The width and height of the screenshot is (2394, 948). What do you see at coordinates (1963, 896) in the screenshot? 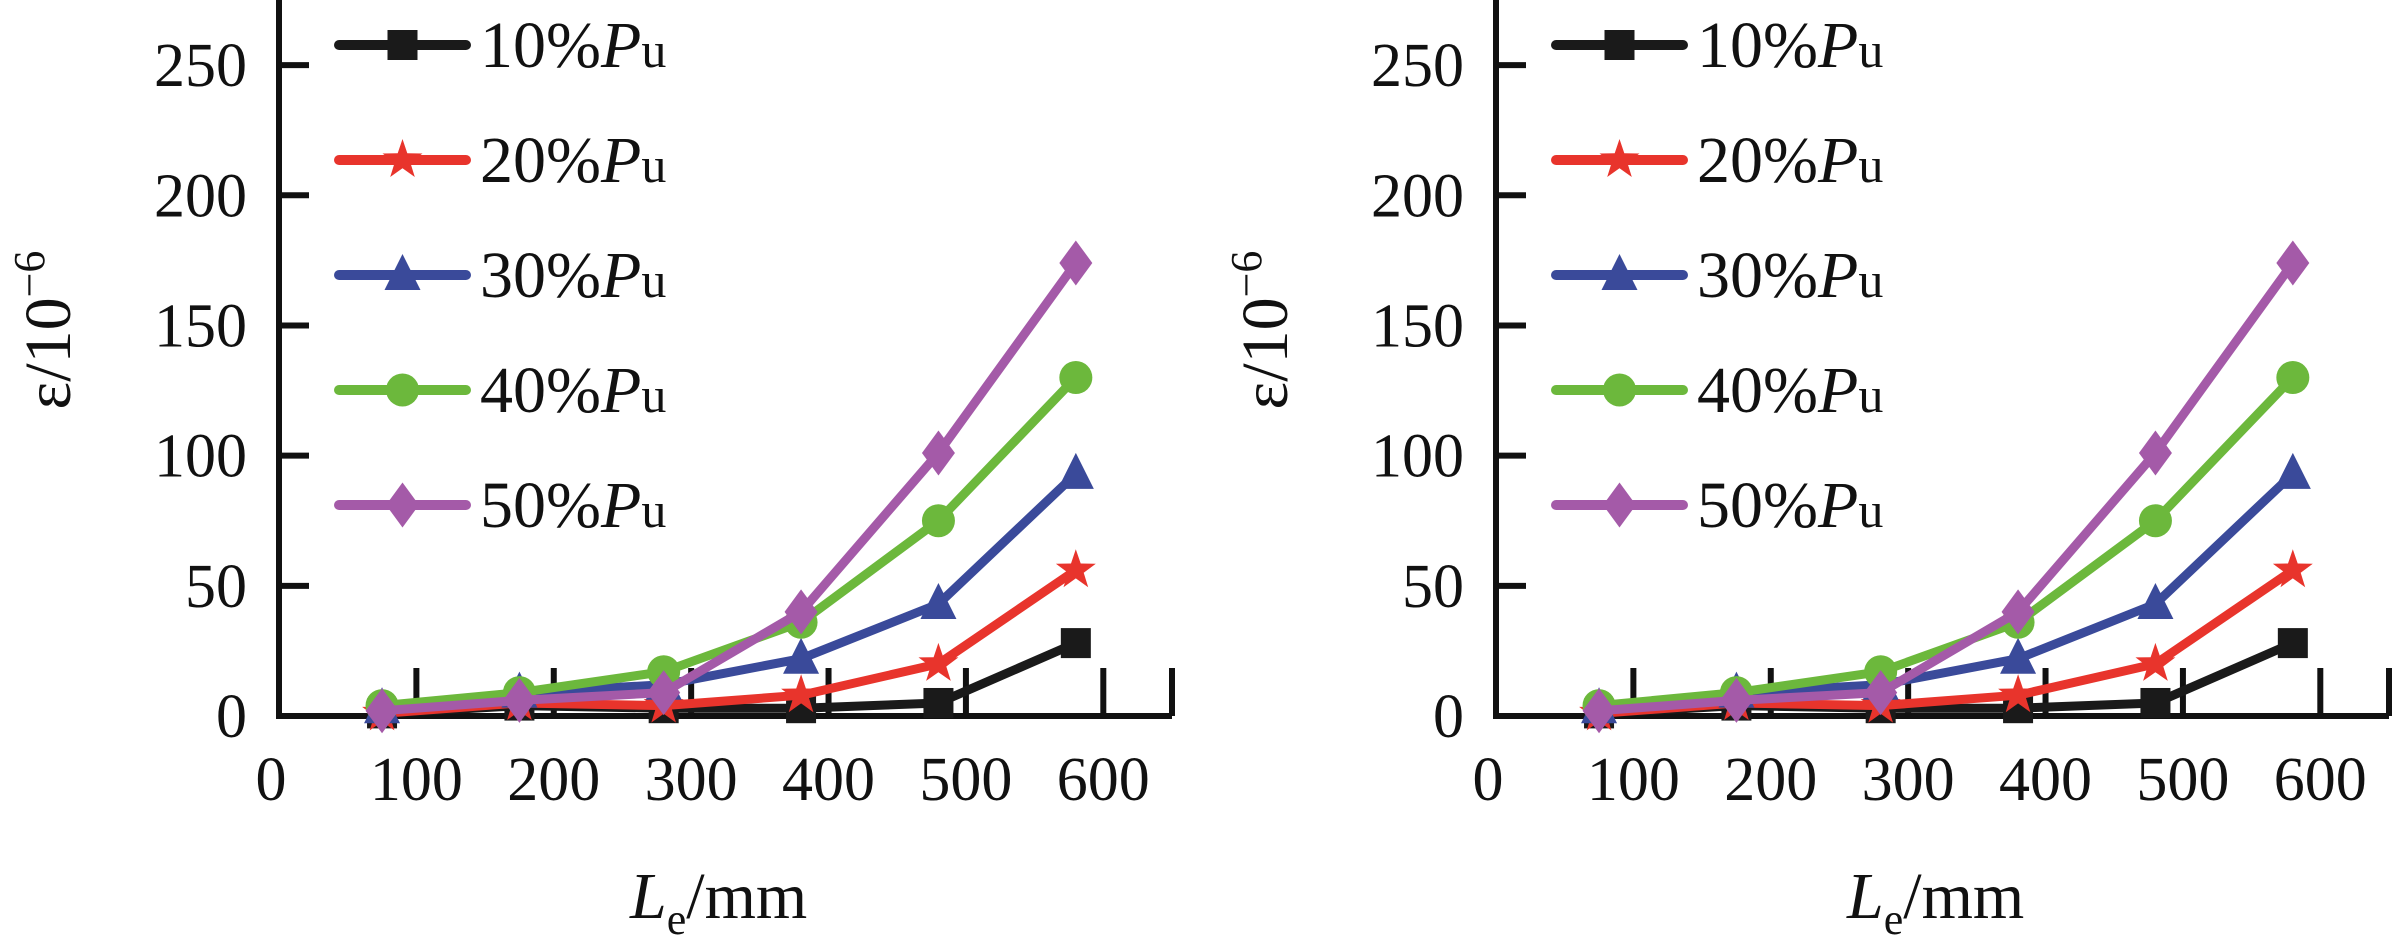
I see `x-label-unit: /mm` at bounding box center [1963, 896].